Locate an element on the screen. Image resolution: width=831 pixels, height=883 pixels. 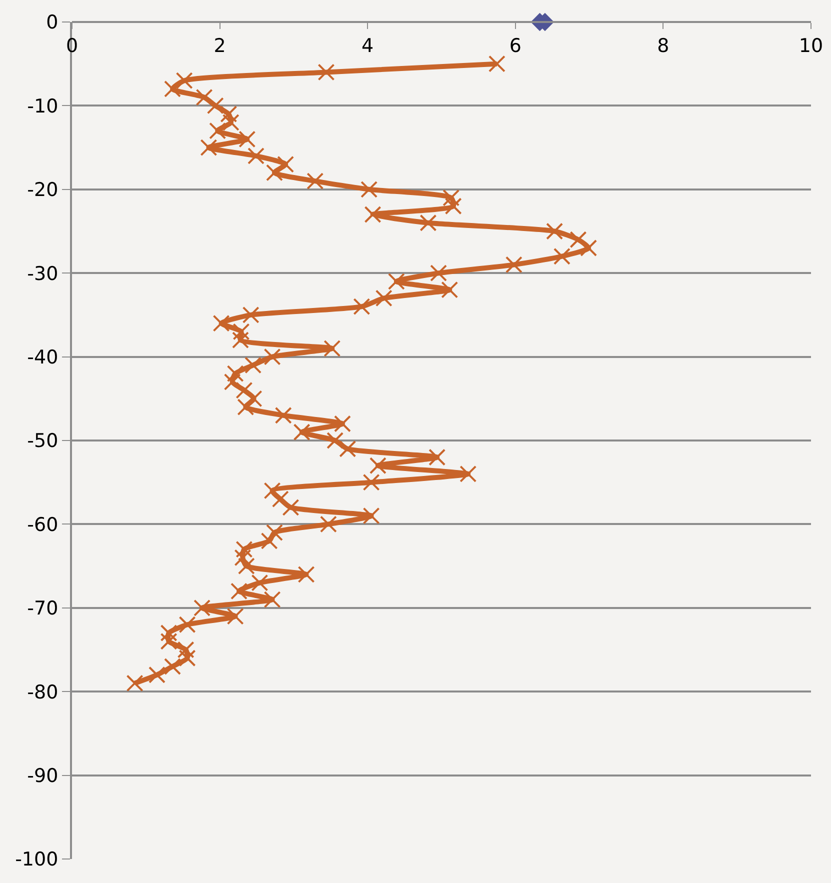
y-tick-label: -60 is located at coordinates (42, 525).